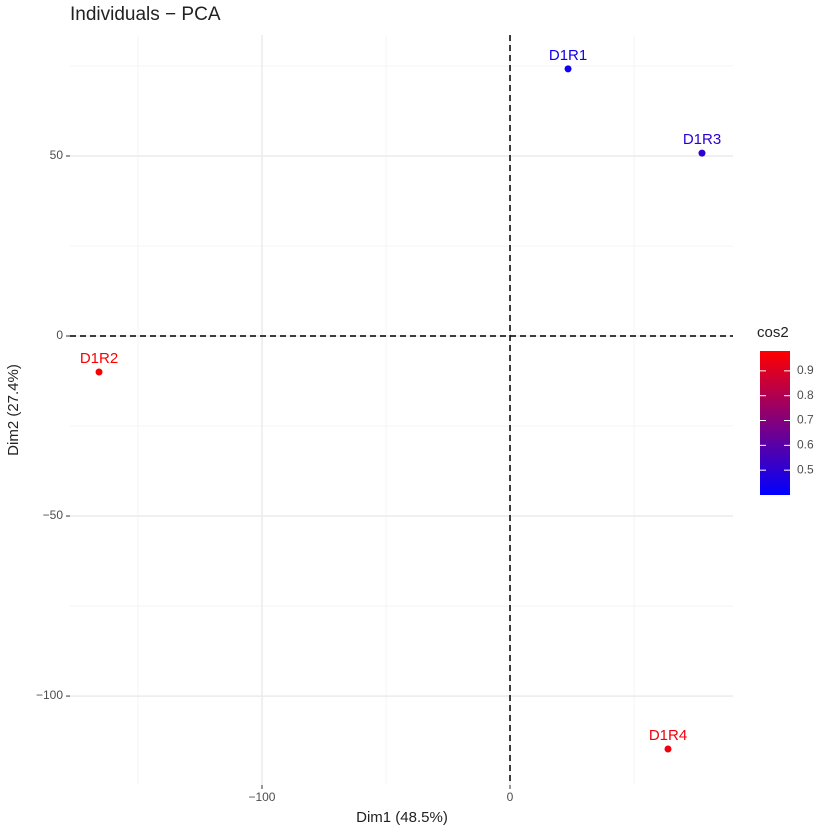 This screenshot has height=836, width=834. Describe the element at coordinates (773, 332) in the screenshot. I see `legend-title: cos2` at that location.